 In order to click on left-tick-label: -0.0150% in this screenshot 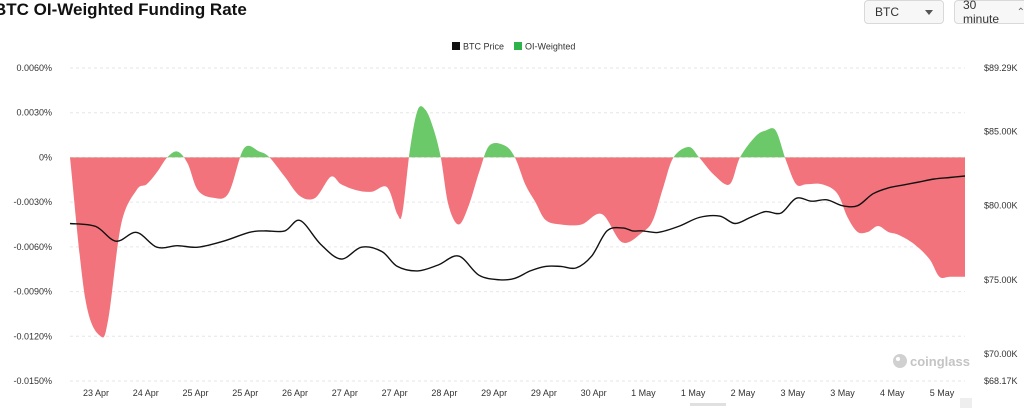, I will do `click(32, 381)`.